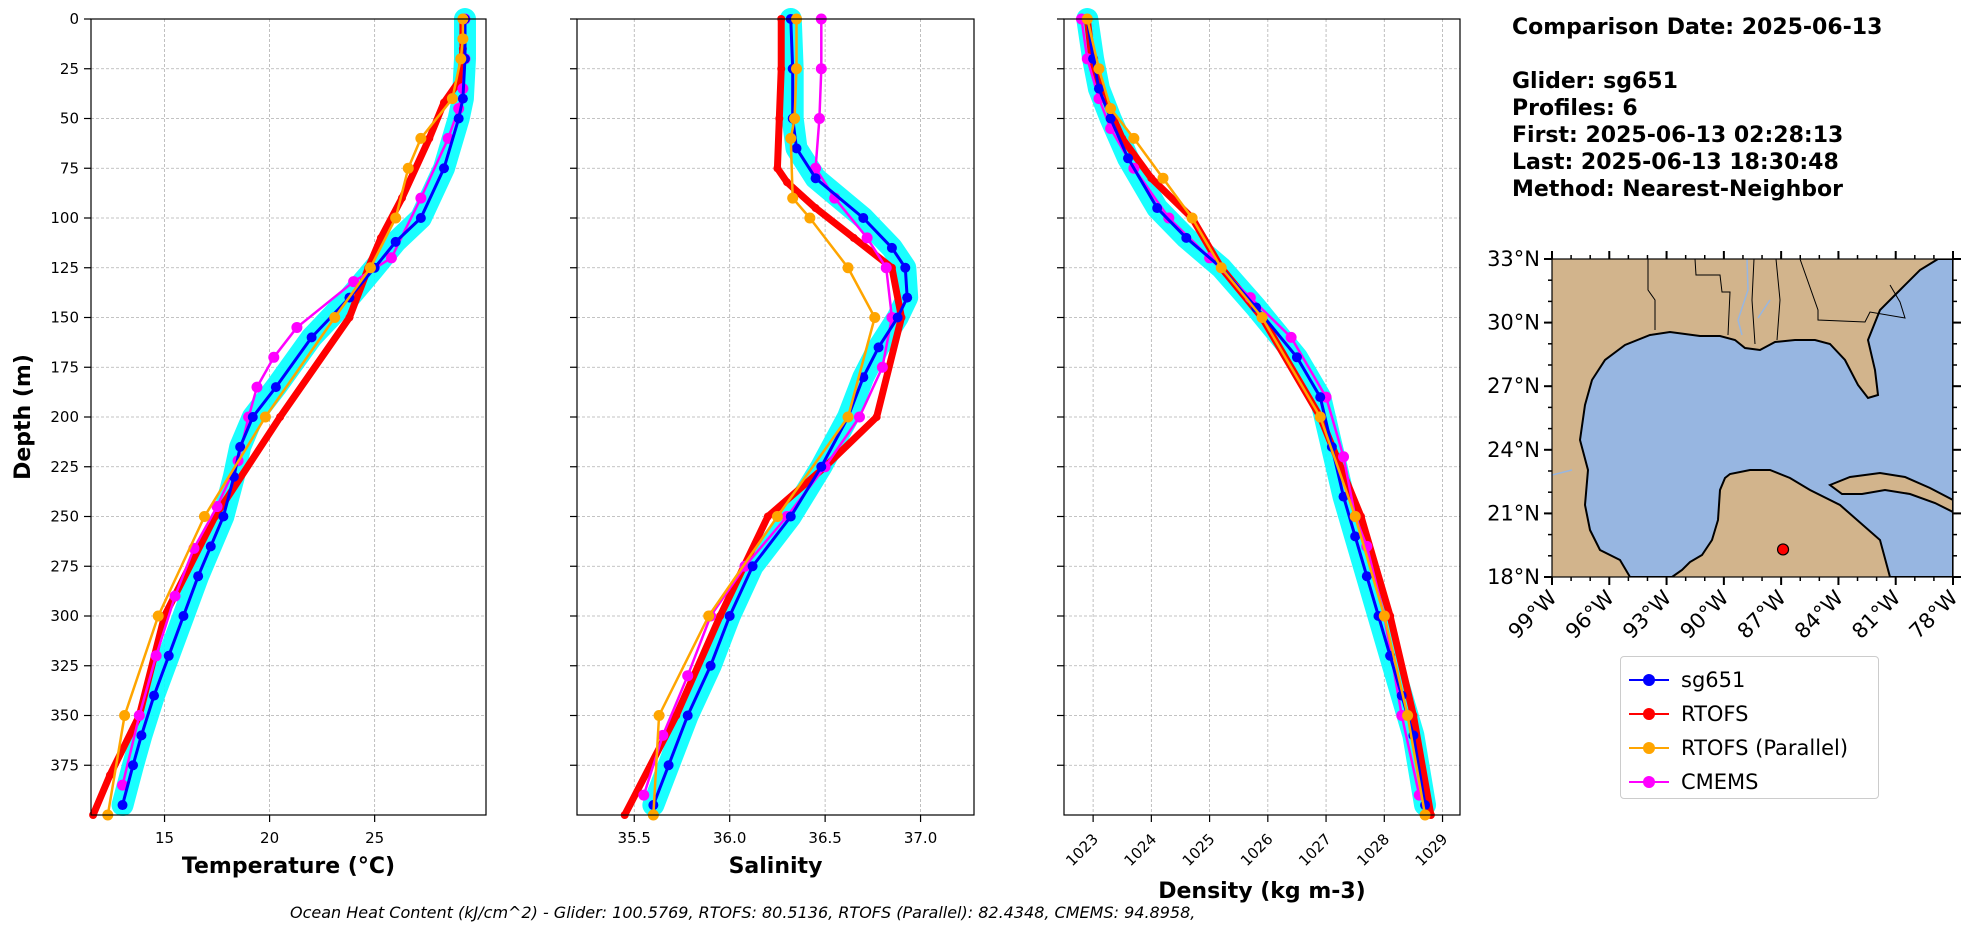 Image resolution: width=1987 pixels, height=934 pixels. What do you see at coordinates (1513, 450) in the screenshot?
I see `lat-tick-label: 24°N` at bounding box center [1513, 450].